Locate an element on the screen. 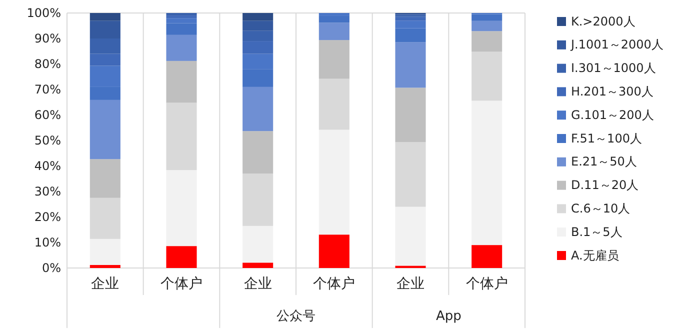 The height and width of the screenshot is (331, 685). y-tick-label: 30% is located at coordinates (47, 191).